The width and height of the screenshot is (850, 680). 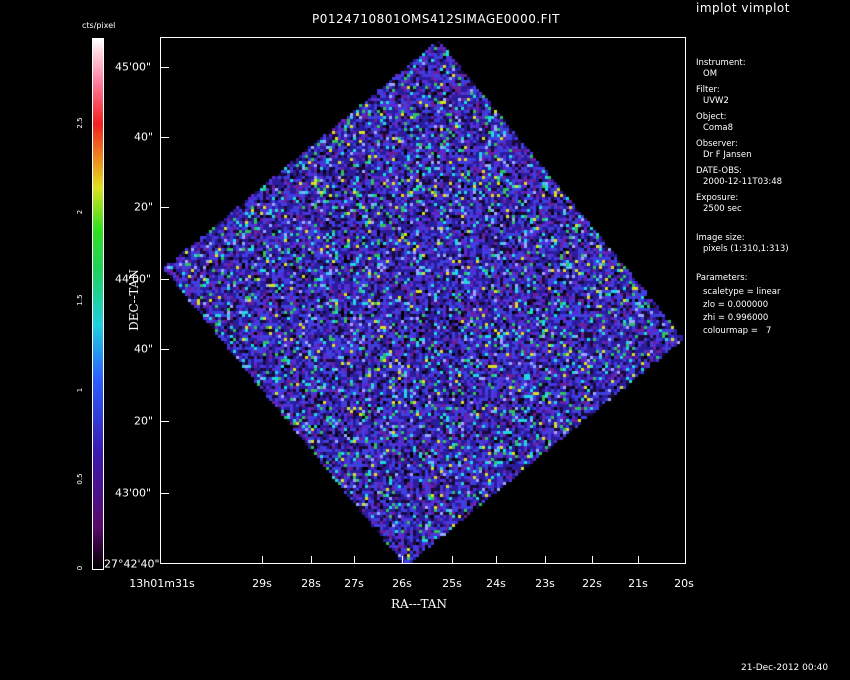 I want to click on colorbar-tick-label: 1.5, so click(x=80, y=300).